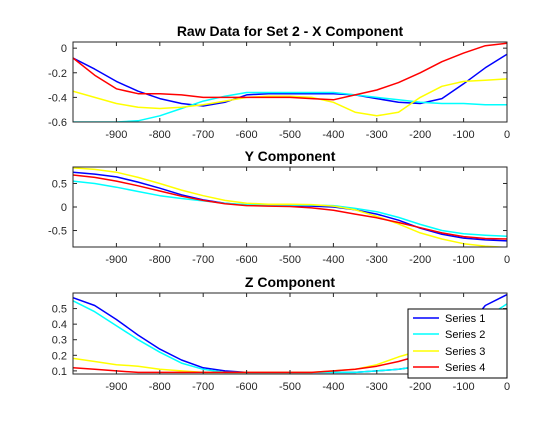 The height and width of the screenshot is (425, 560). What do you see at coordinates (507, 260) in the screenshot?
I see `y-component-xtick-label: 0` at bounding box center [507, 260].